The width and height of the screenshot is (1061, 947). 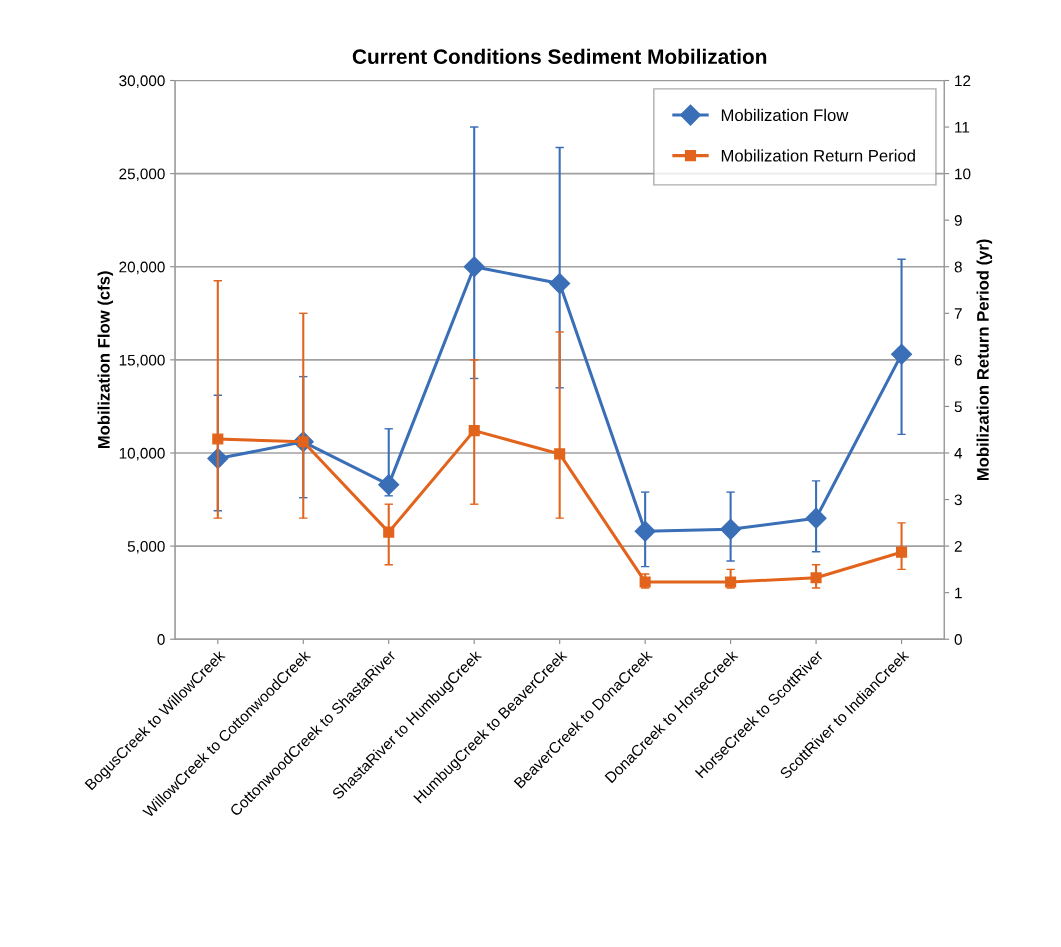 I want to click on y-axis-title: Mobilization Flow (cfs), so click(x=105, y=360).